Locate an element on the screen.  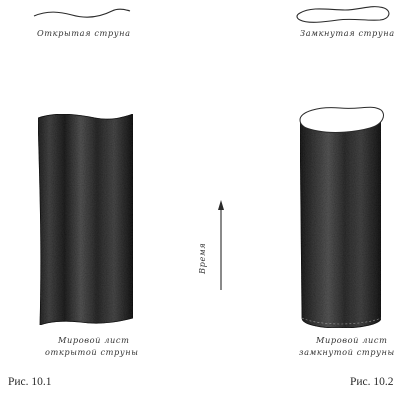
open-string-label: Открытая струна is located at coordinates (84, 33).